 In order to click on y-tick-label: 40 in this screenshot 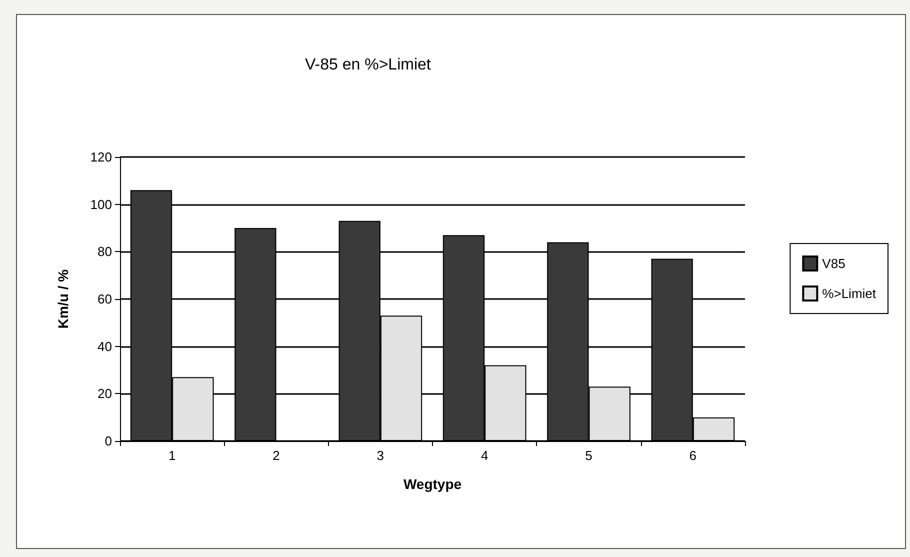, I will do `click(105, 346)`.